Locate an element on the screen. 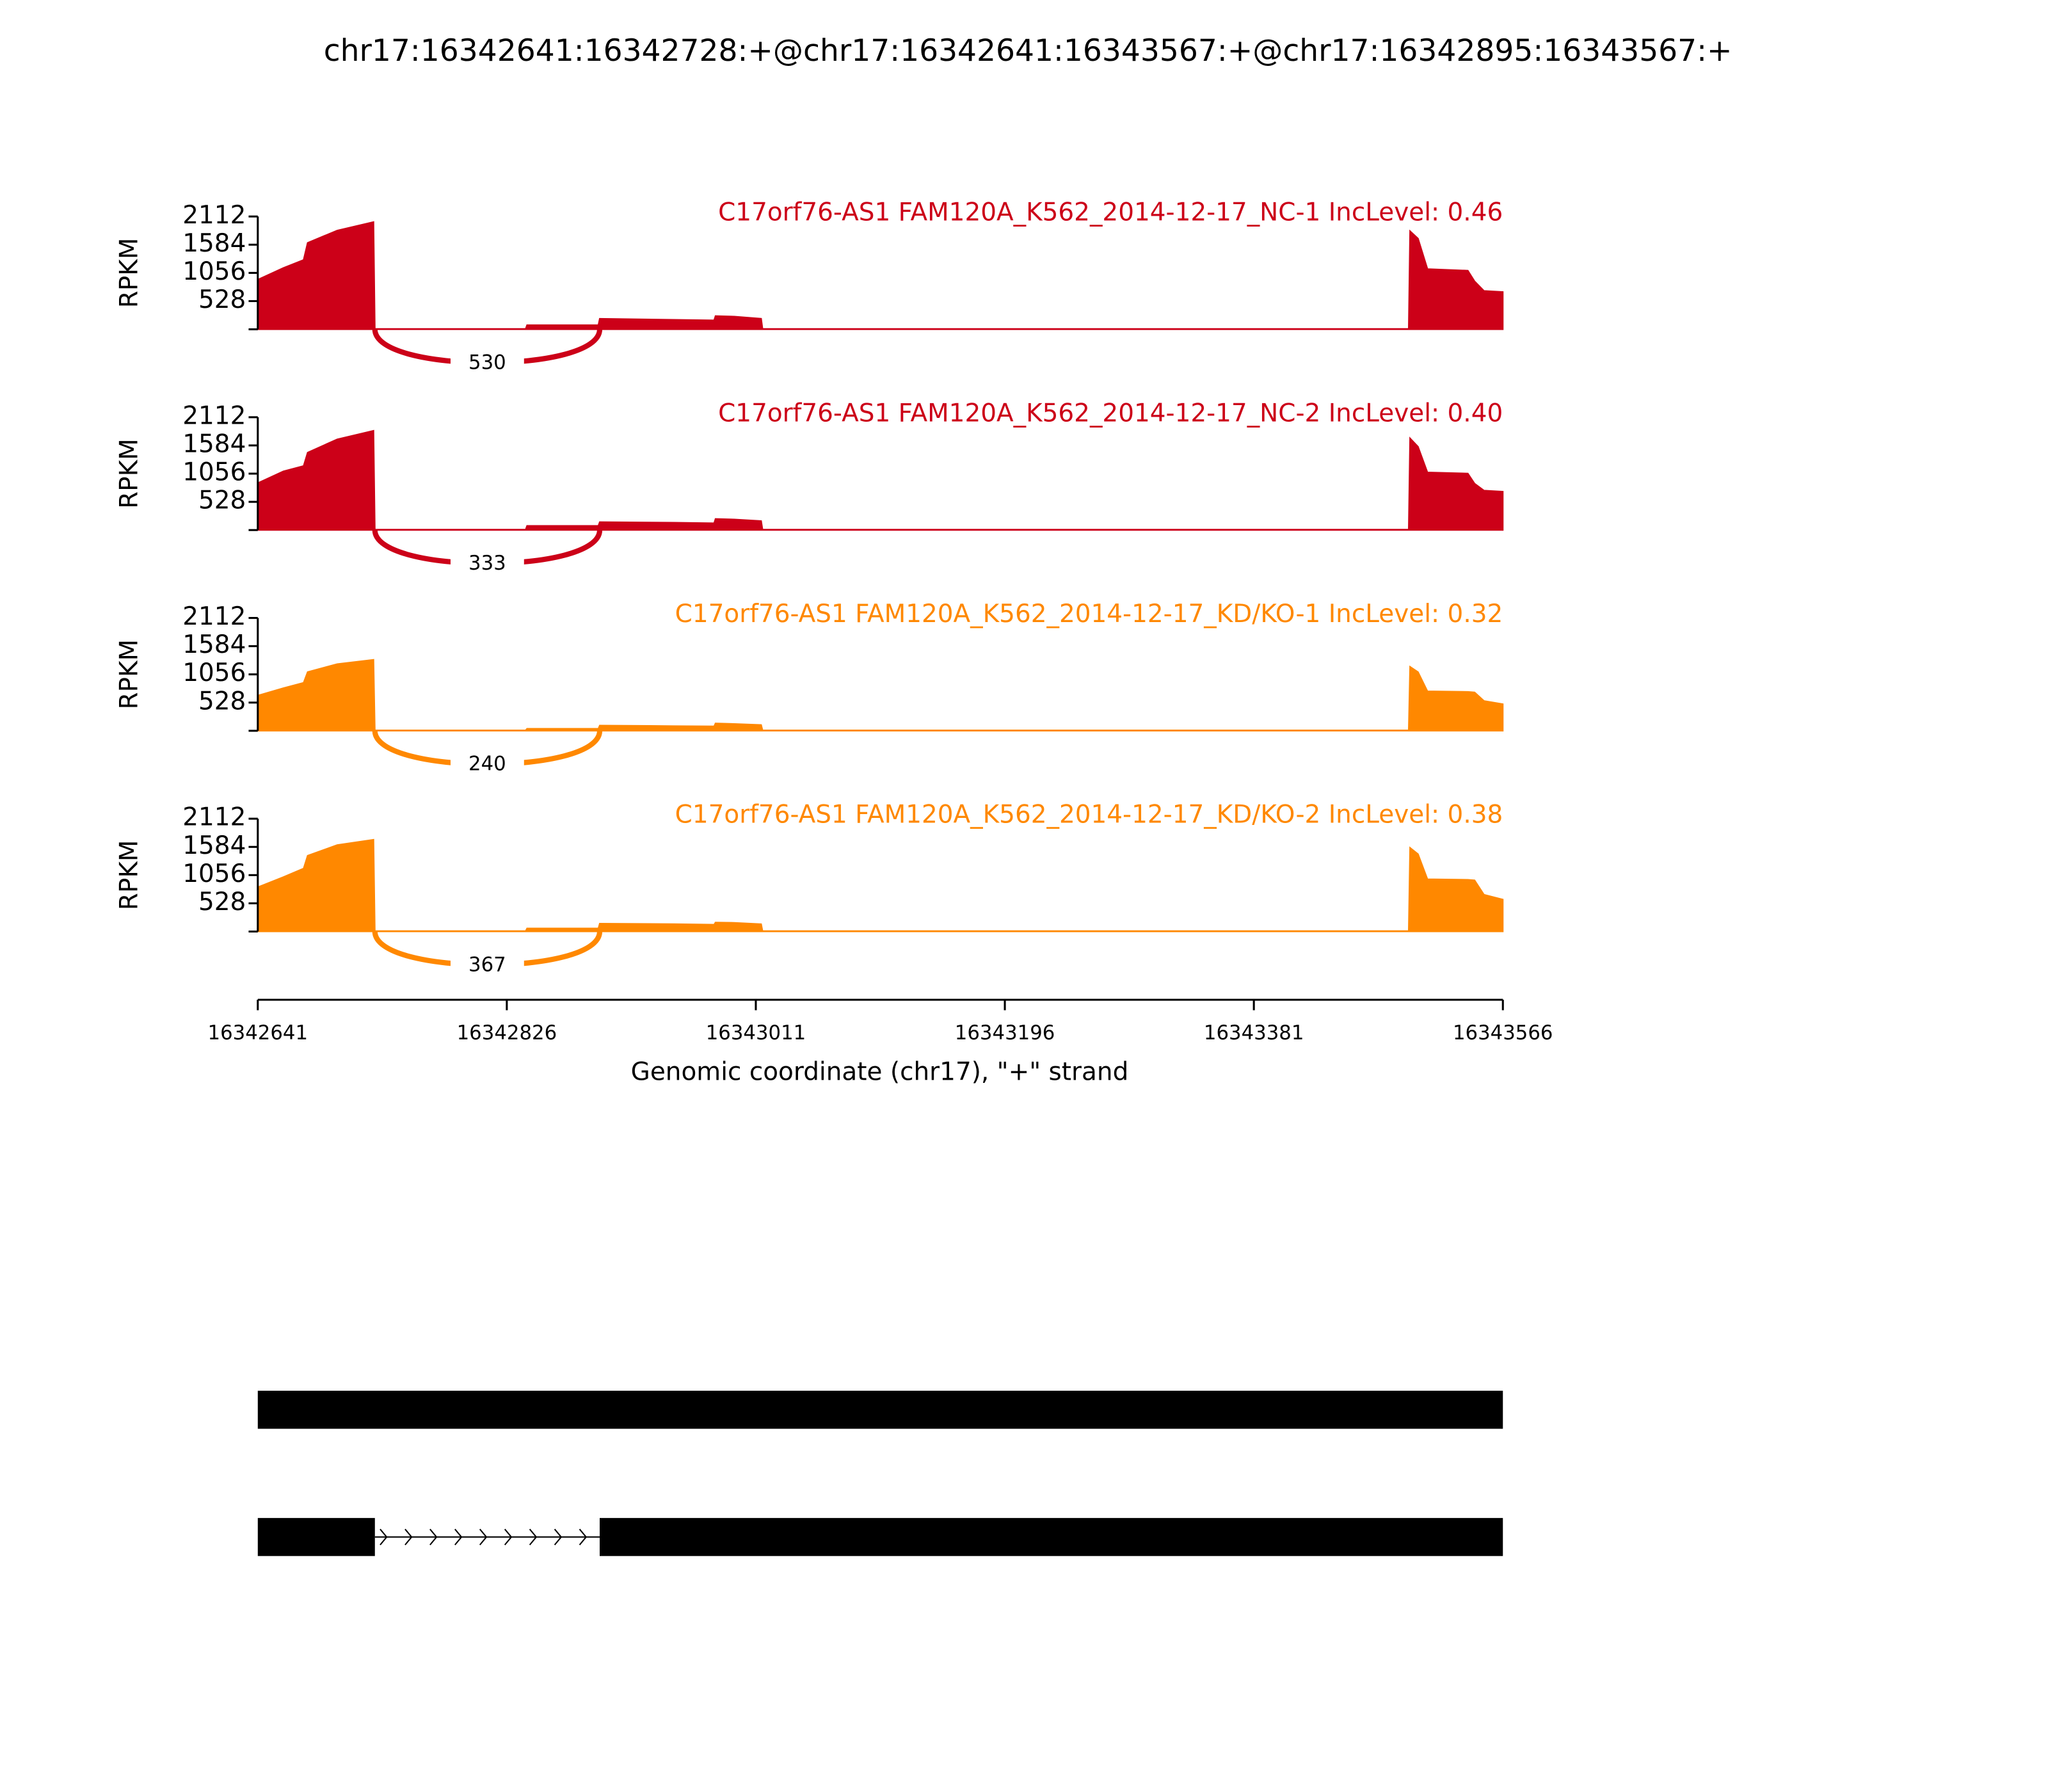 This screenshot has height=1792, width=2048. x-tick-label: 16343381 is located at coordinates (1254, 1032).